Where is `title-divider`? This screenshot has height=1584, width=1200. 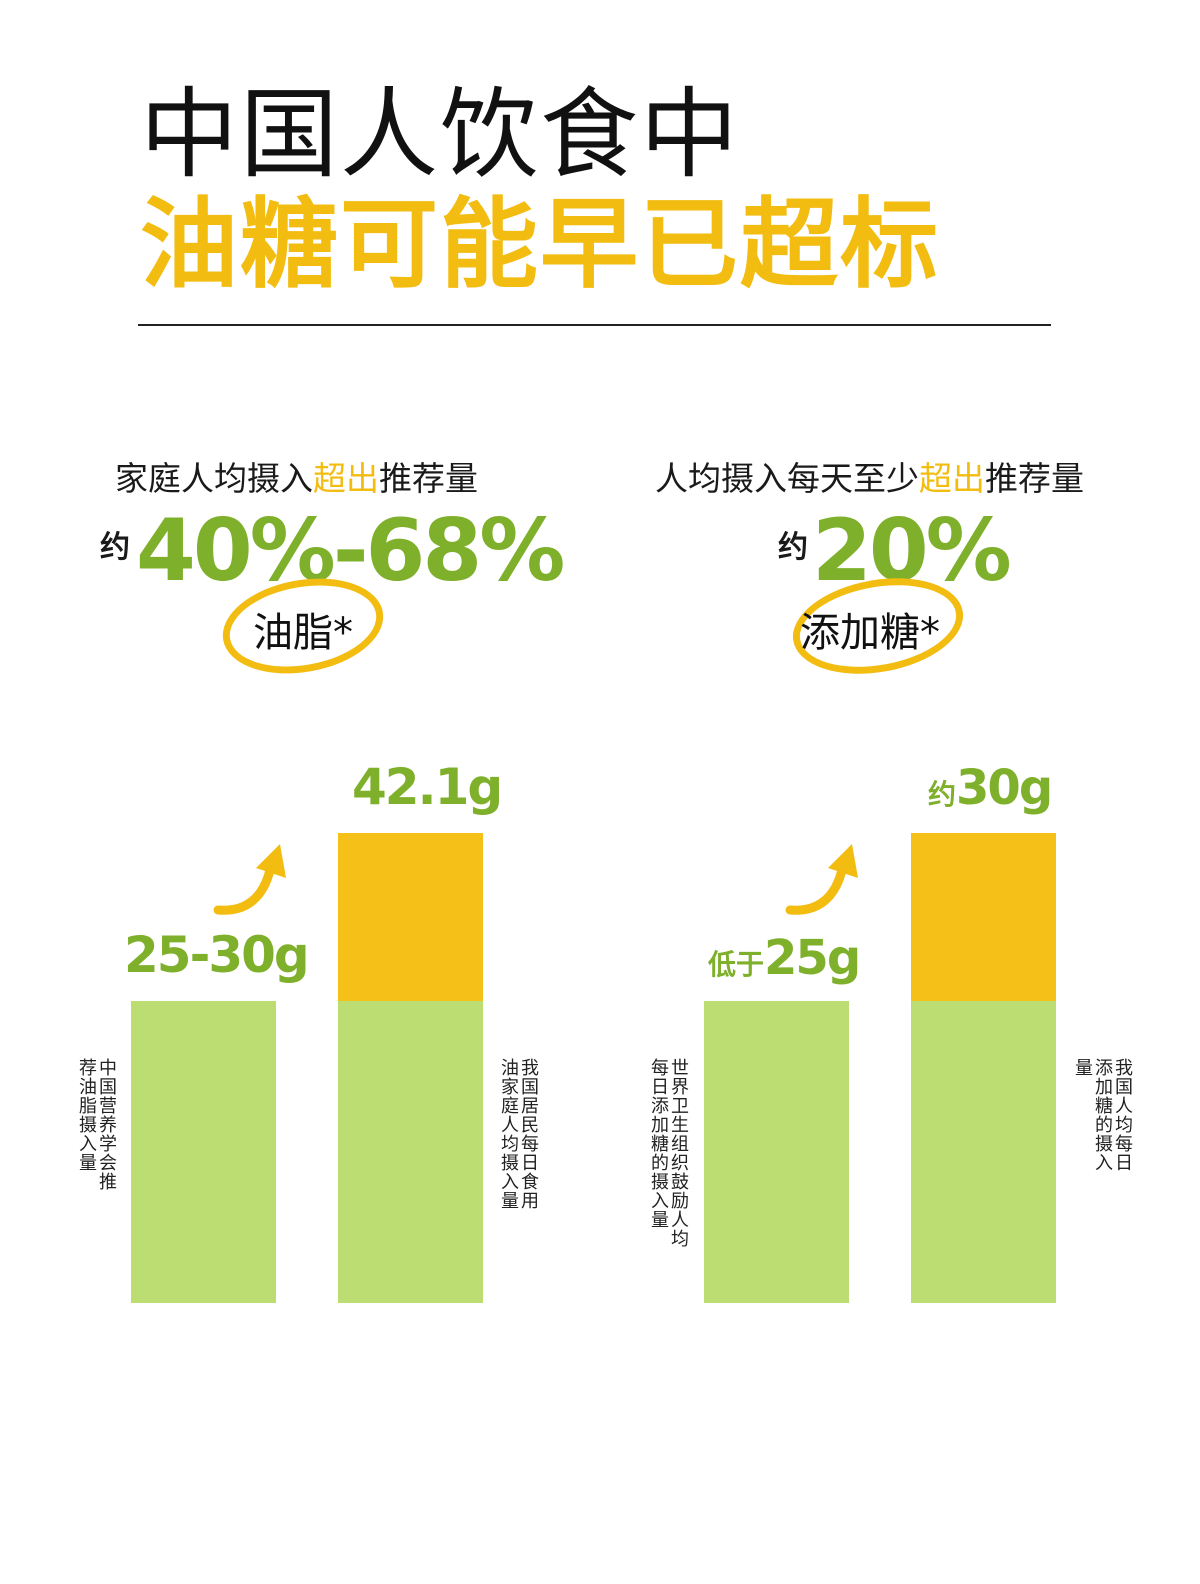
title-divider is located at coordinates (594, 325).